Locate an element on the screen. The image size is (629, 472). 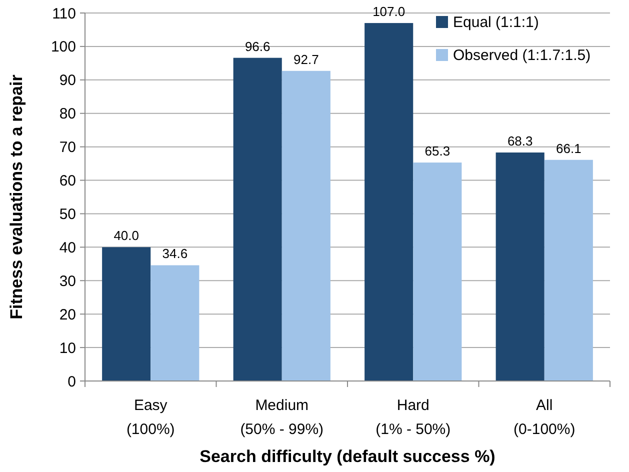
data-label: 96.6 is located at coordinates (257, 46).